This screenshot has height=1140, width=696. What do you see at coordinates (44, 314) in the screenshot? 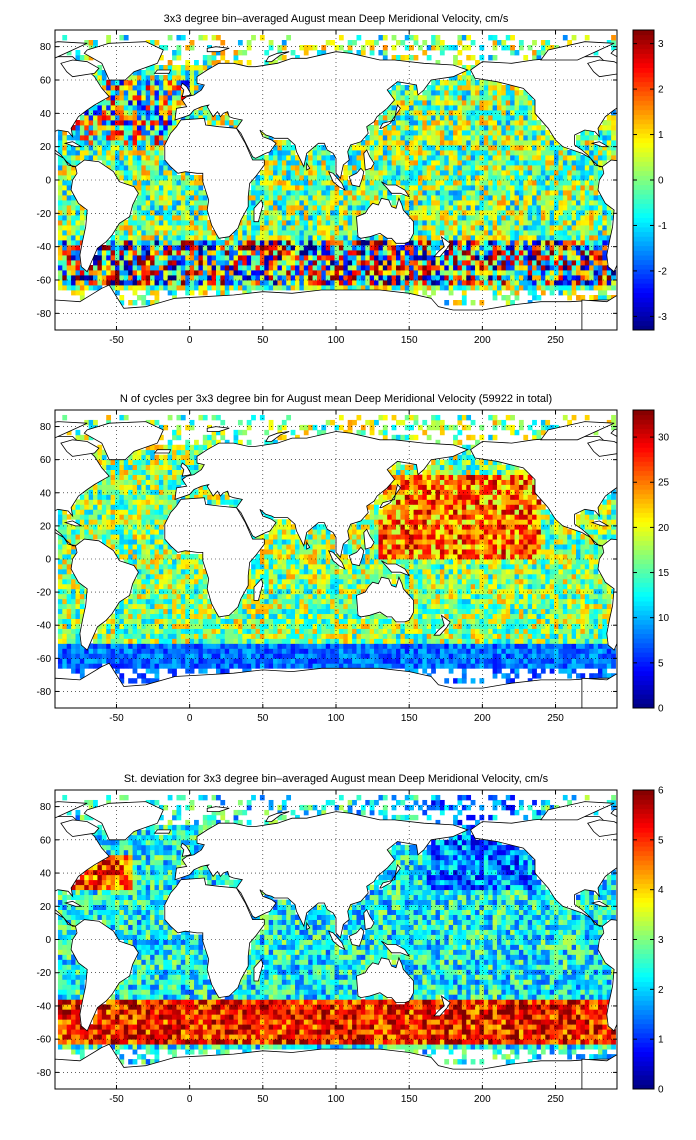
I see `y-tick-label: -80` at bounding box center [44, 314].